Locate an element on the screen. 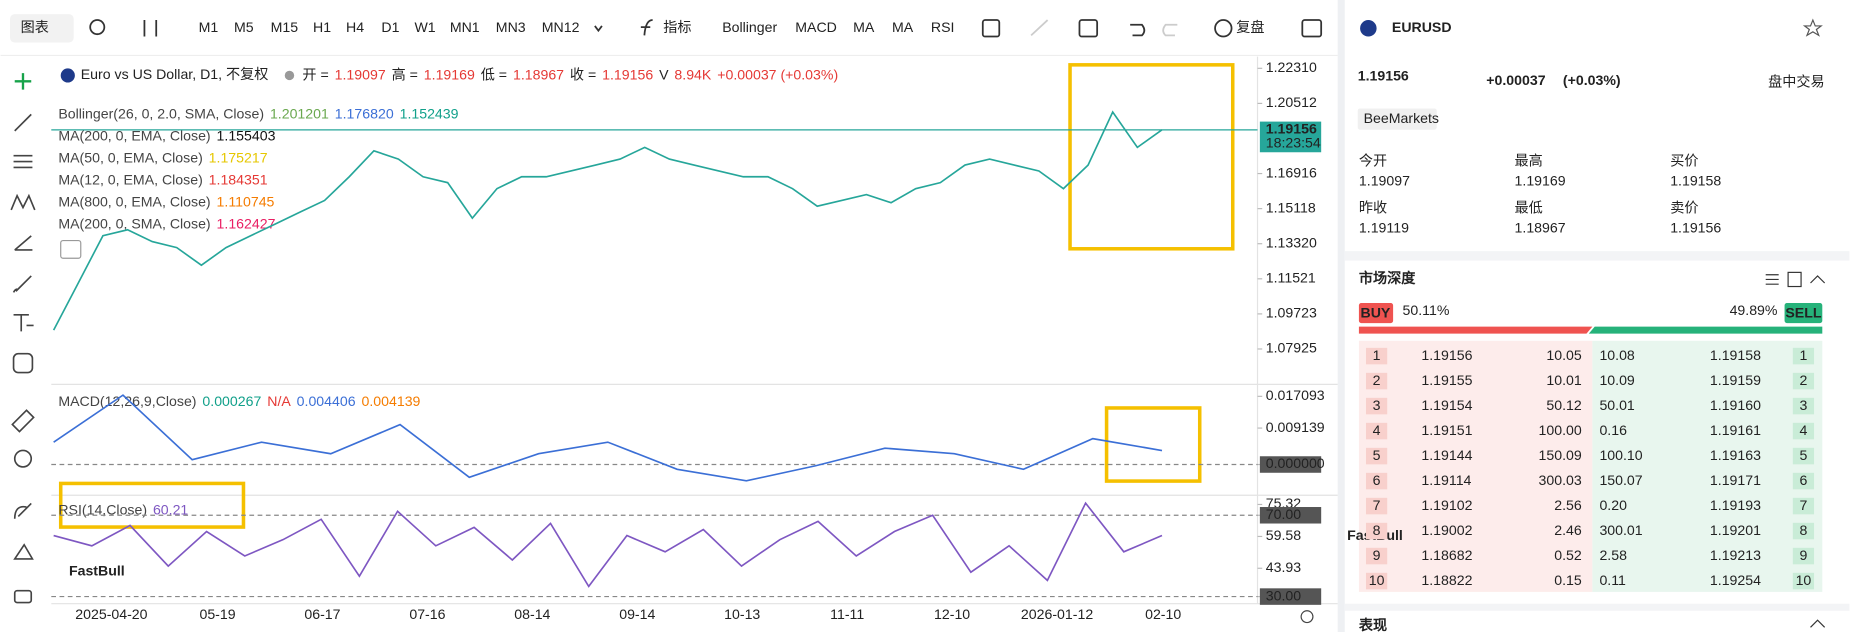 The height and width of the screenshot is (632, 1850). timeframe-button: M15 is located at coordinates (285, 27).